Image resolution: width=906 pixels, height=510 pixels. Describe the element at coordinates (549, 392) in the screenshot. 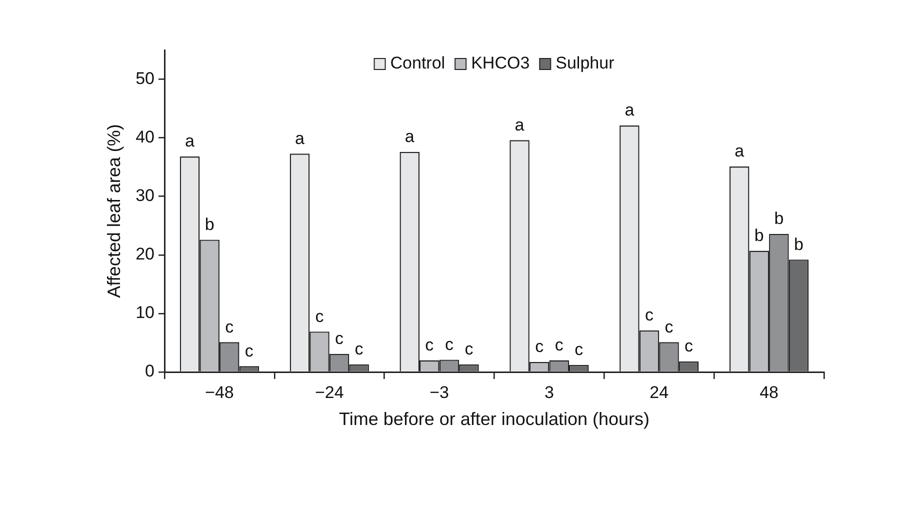

I see `x-tick-label: 3` at that location.